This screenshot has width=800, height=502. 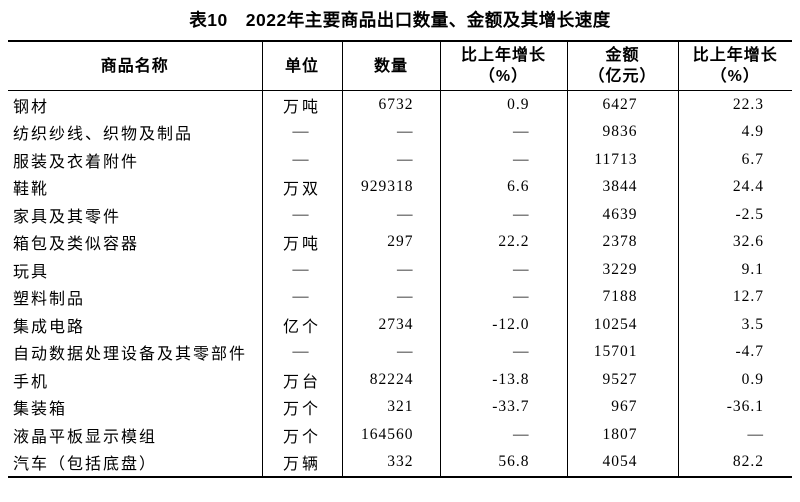 What do you see at coordinates (623, 187) in the screenshot?
I see `amount-cell: 3844` at bounding box center [623, 187].